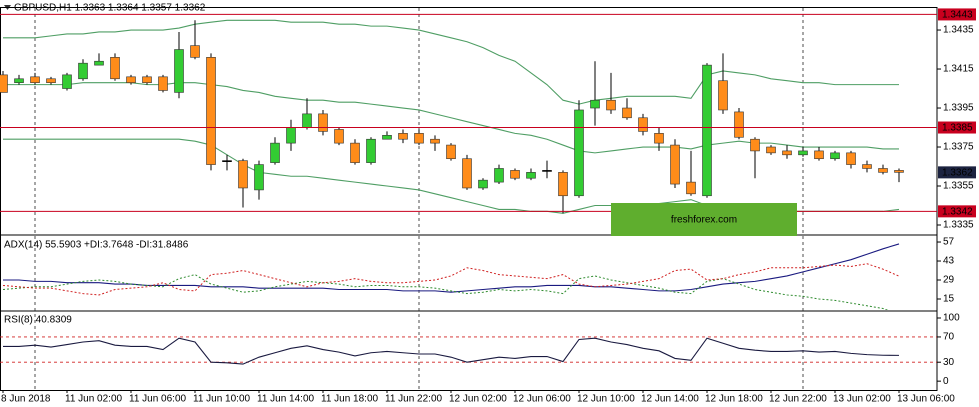 This screenshot has height=407, width=979. What do you see at coordinates (926, 399) in the screenshot?
I see `x-tick-label: 13 Jun 06:00` at bounding box center [926, 399].